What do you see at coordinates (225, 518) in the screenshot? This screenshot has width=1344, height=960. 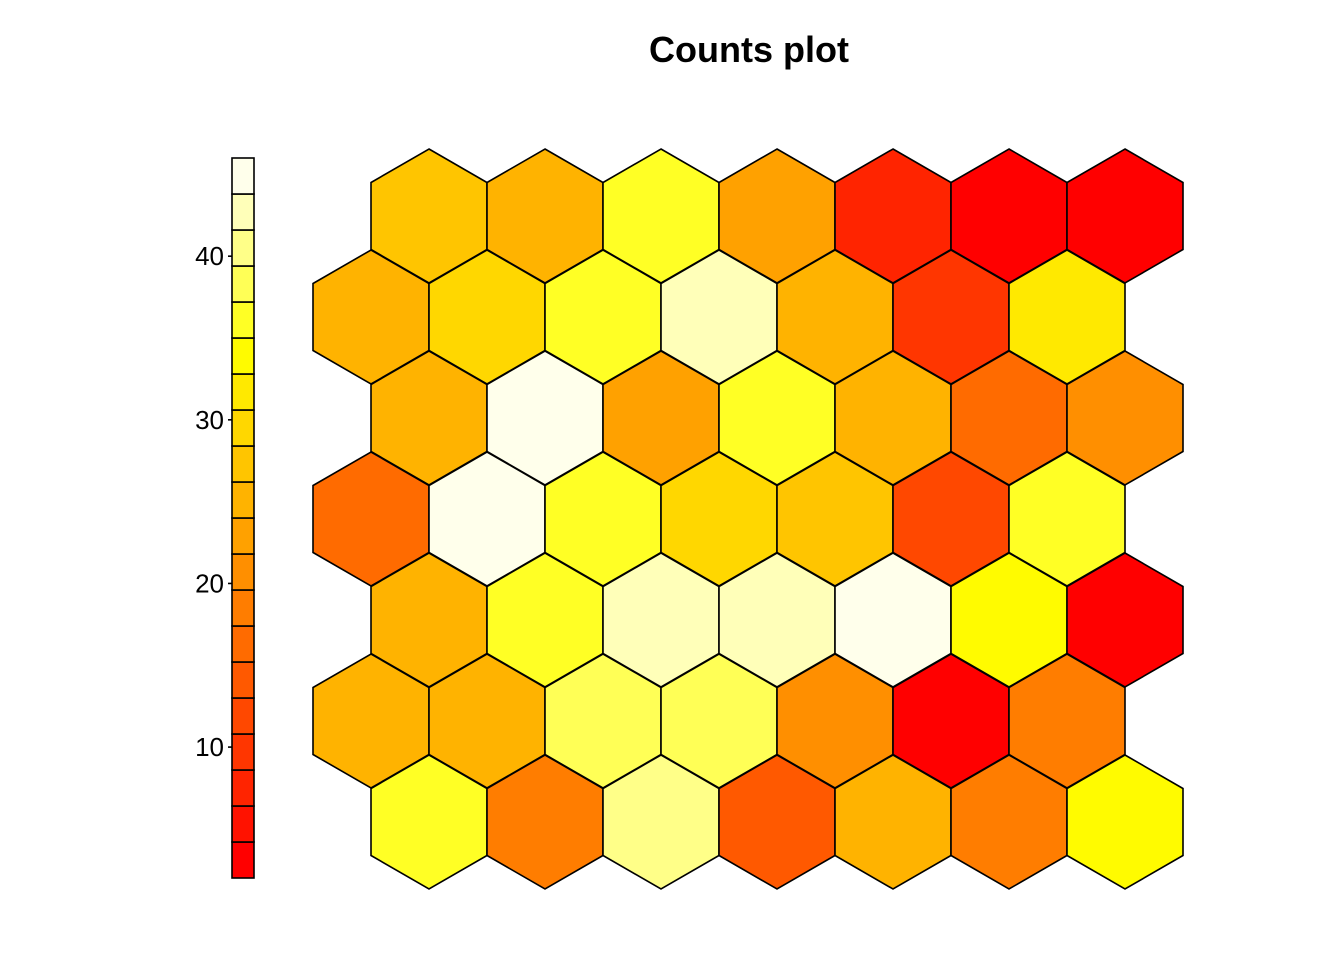 I see `color-key: 10 20 30 40` at bounding box center [225, 518].